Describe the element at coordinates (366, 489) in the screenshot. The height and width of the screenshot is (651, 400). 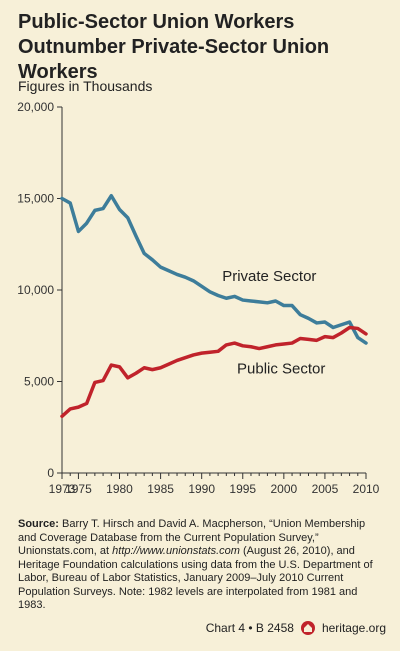
I see `x-tick-label: 2010` at that location.